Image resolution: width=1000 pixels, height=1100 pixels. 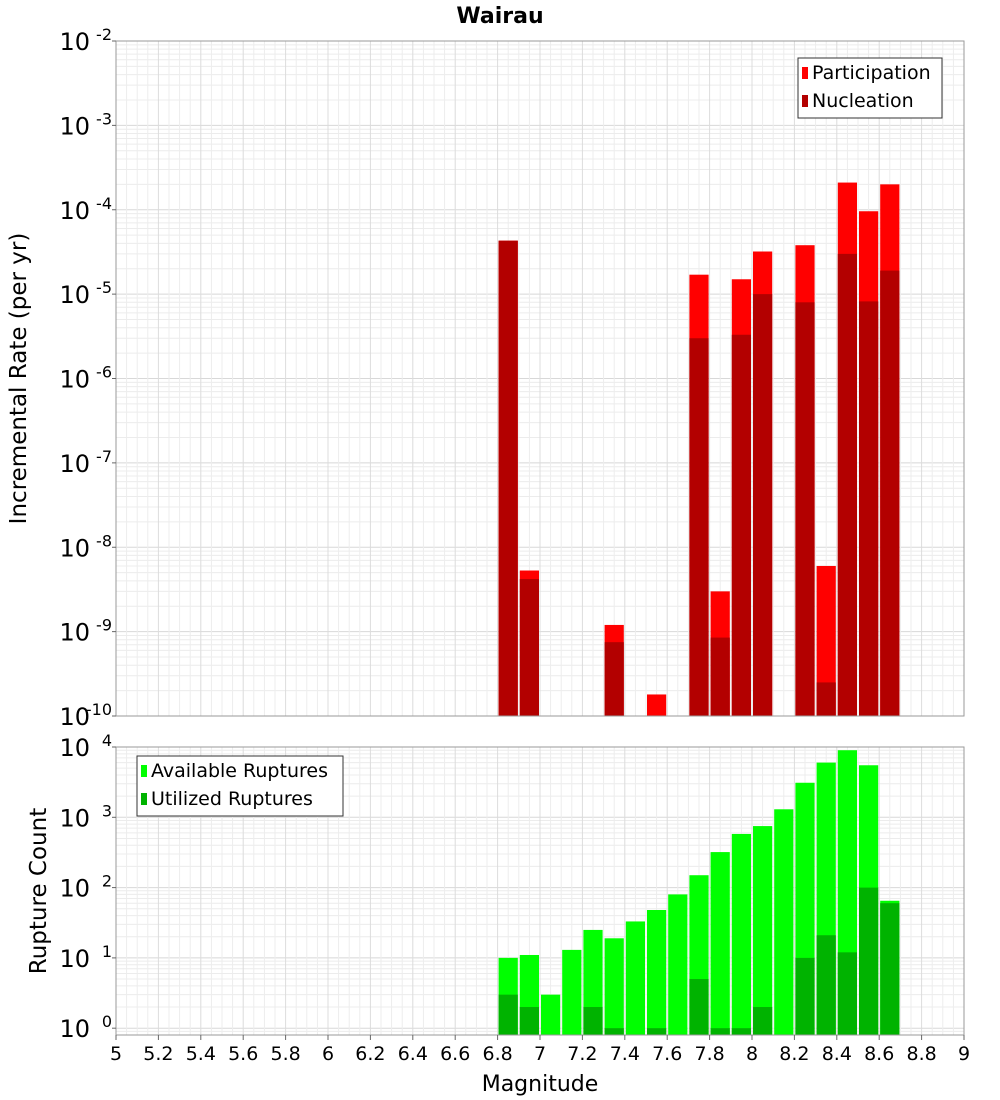 What do you see at coordinates (582, 1054) in the screenshot?
I see `x-tick-label: 7.2` at bounding box center [582, 1054].